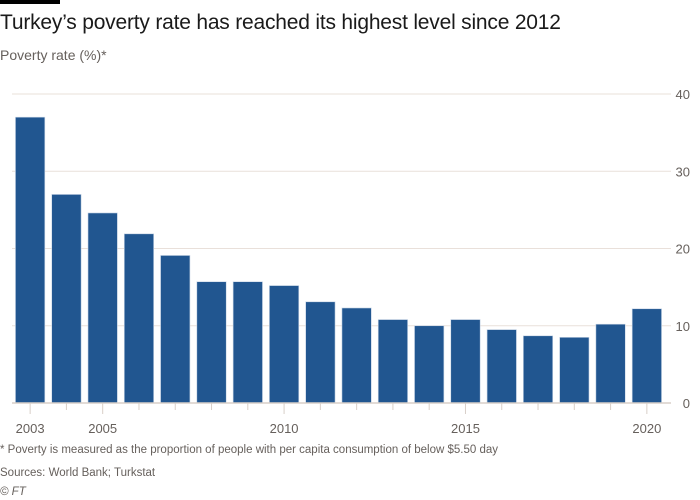 The height and width of the screenshot is (500, 700). What do you see at coordinates (683, 326) in the screenshot?
I see `y-tick-label: 10` at bounding box center [683, 326].